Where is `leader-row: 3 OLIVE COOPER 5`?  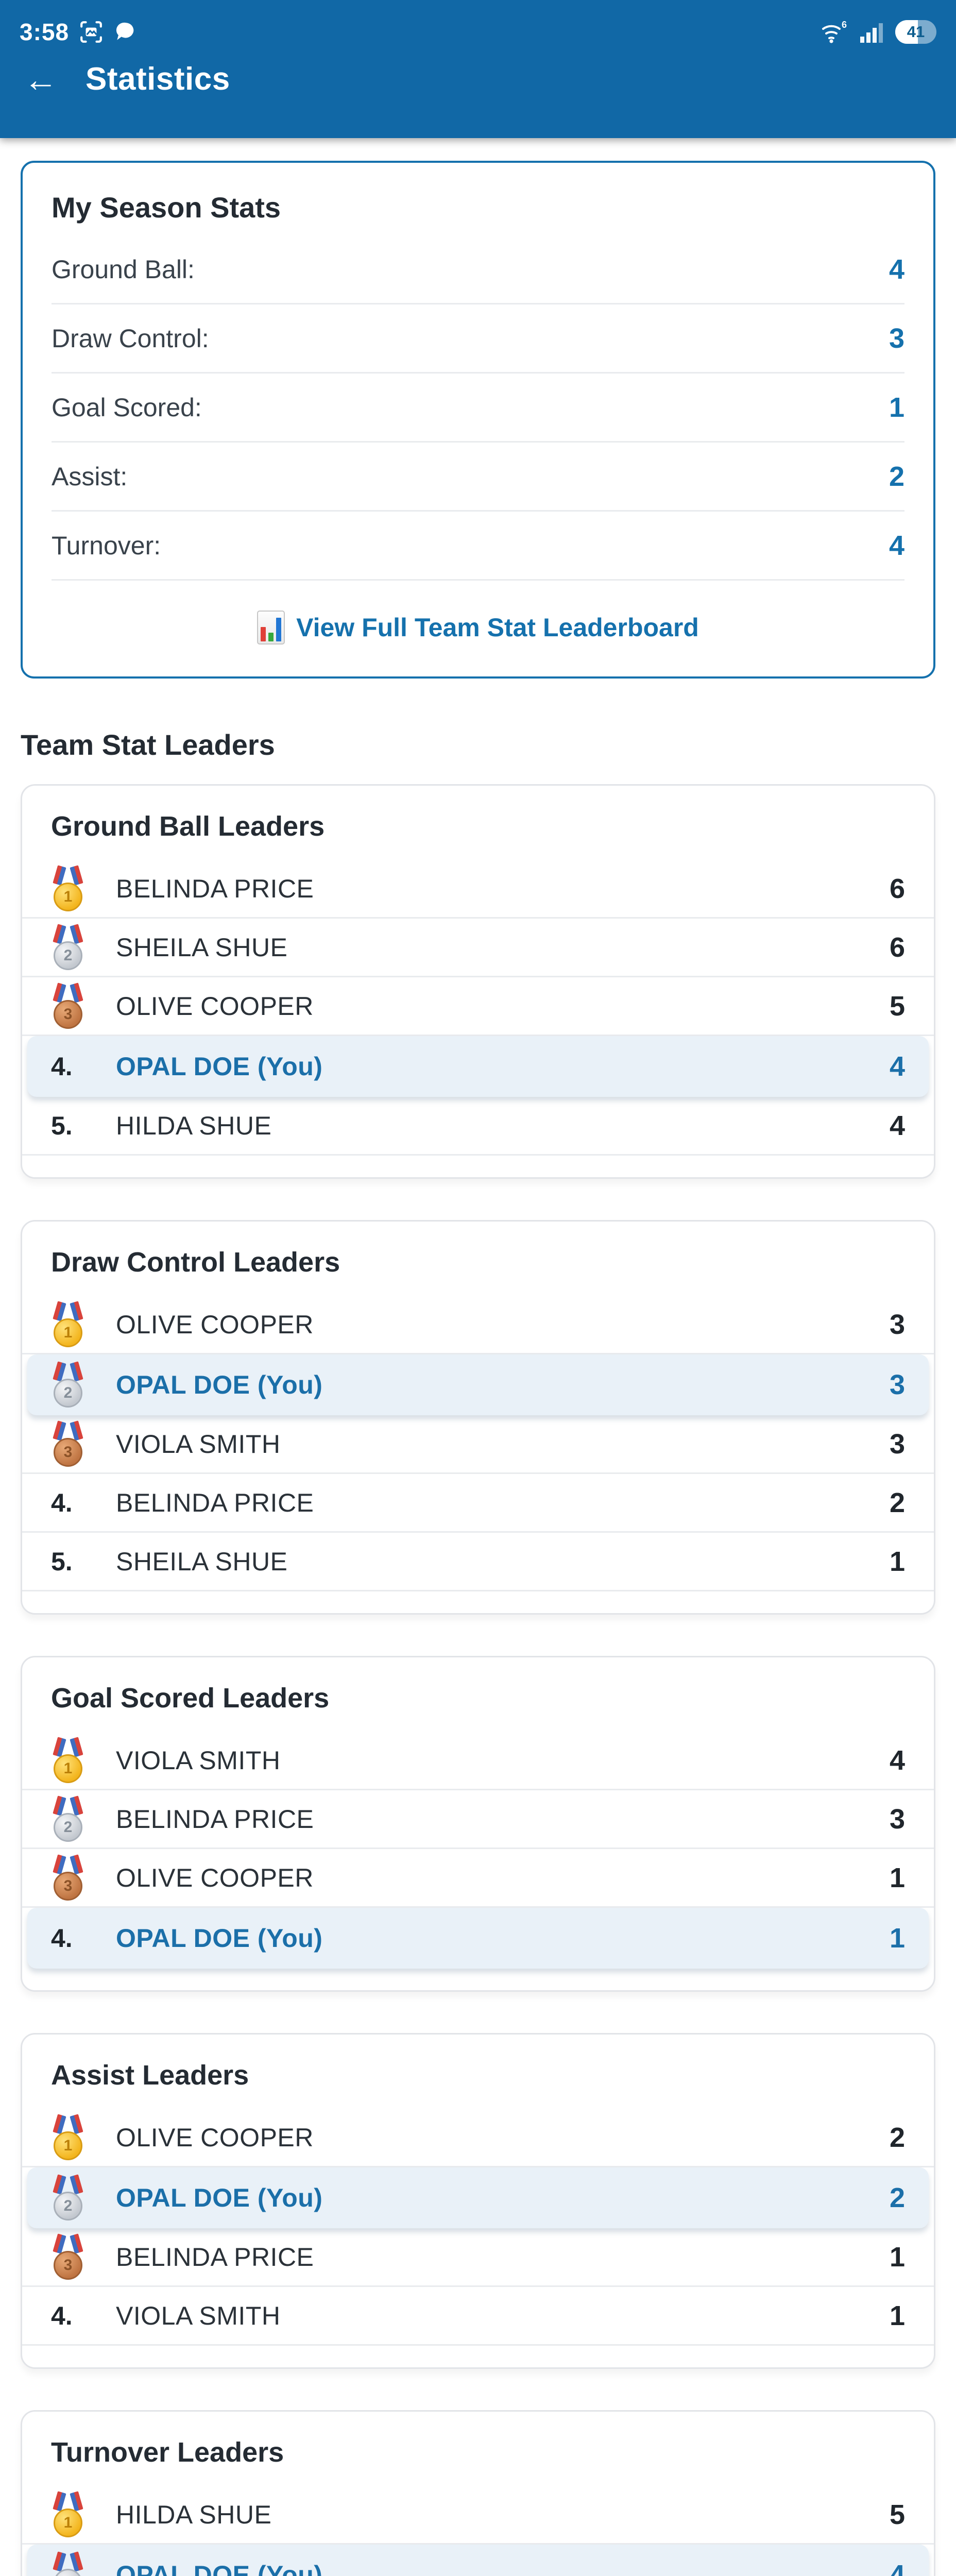
leader-row: 3 OLIVE COOPER 5 is located at coordinates (478, 1006).